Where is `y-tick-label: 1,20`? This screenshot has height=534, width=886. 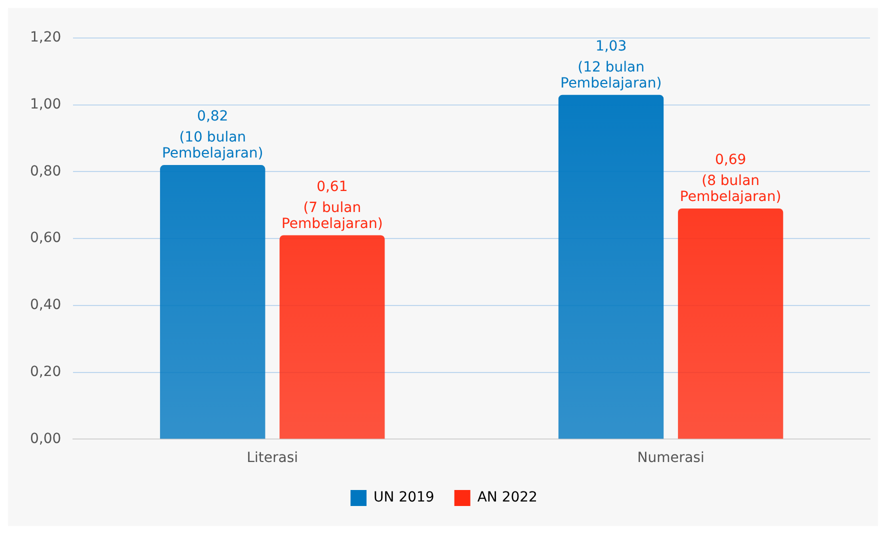 y-tick-label: 1,20 is located at coordinates (46, 38).